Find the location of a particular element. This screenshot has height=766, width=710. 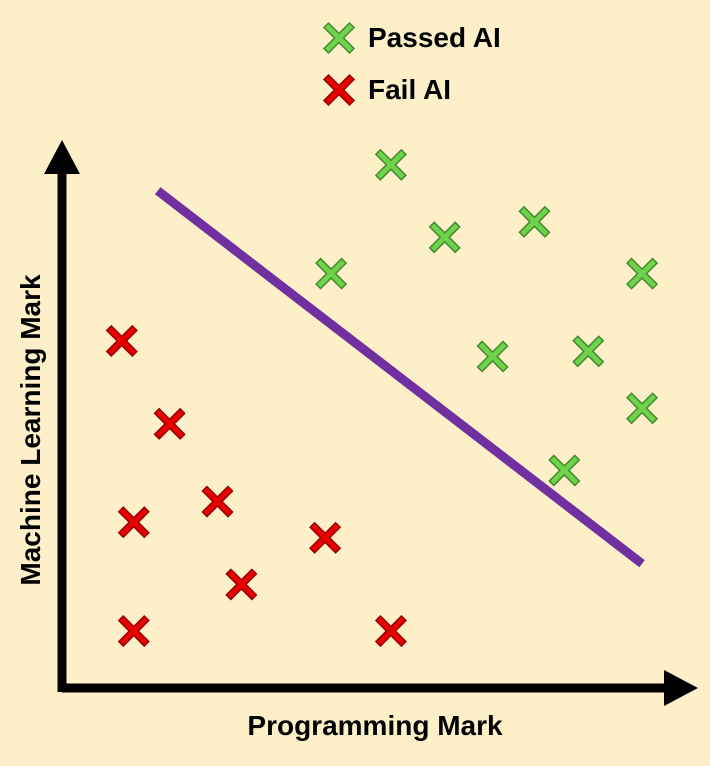

passed-x-marker-icon is located at coordinates (339, 38).